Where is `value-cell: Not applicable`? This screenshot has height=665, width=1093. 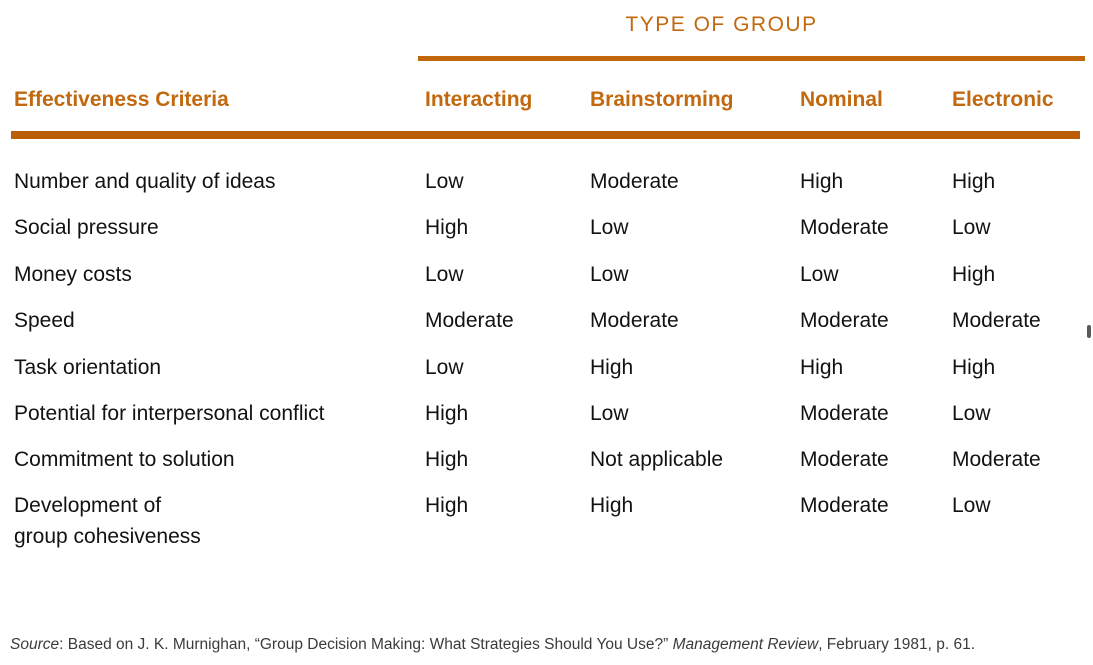
value-cell: Not applicable is located at coordinates (657, 459).